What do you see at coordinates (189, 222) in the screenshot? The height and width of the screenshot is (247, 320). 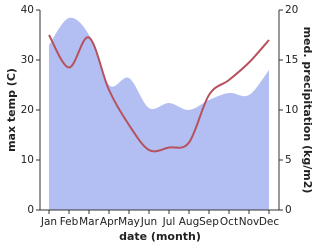 I see `x-tick-label: Aug` at bounding box center [189, 222].